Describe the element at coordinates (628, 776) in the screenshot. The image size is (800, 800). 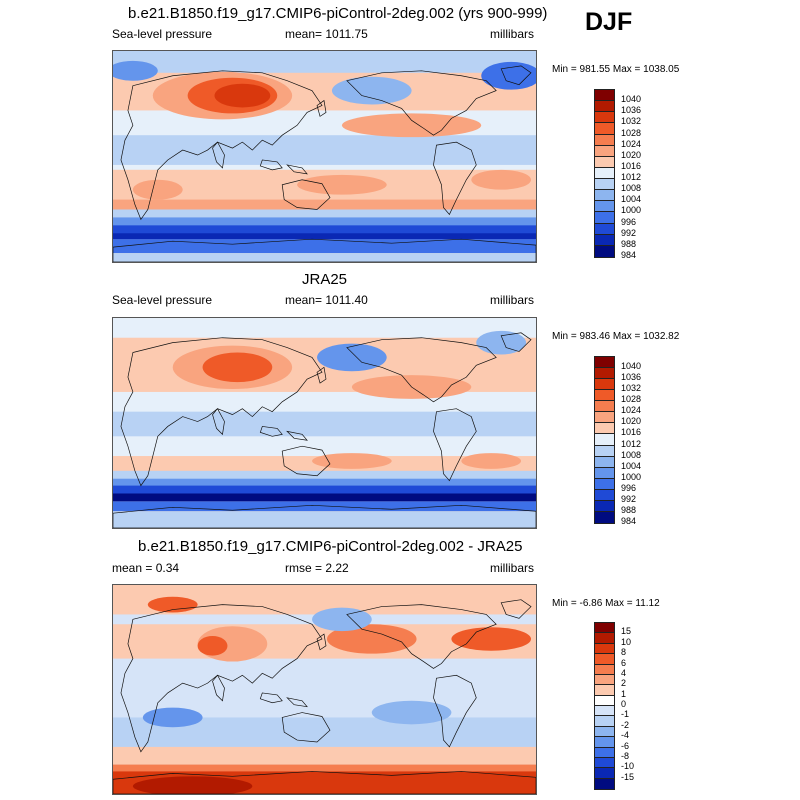
I see `colorbar-tick-label: -15` at that location.